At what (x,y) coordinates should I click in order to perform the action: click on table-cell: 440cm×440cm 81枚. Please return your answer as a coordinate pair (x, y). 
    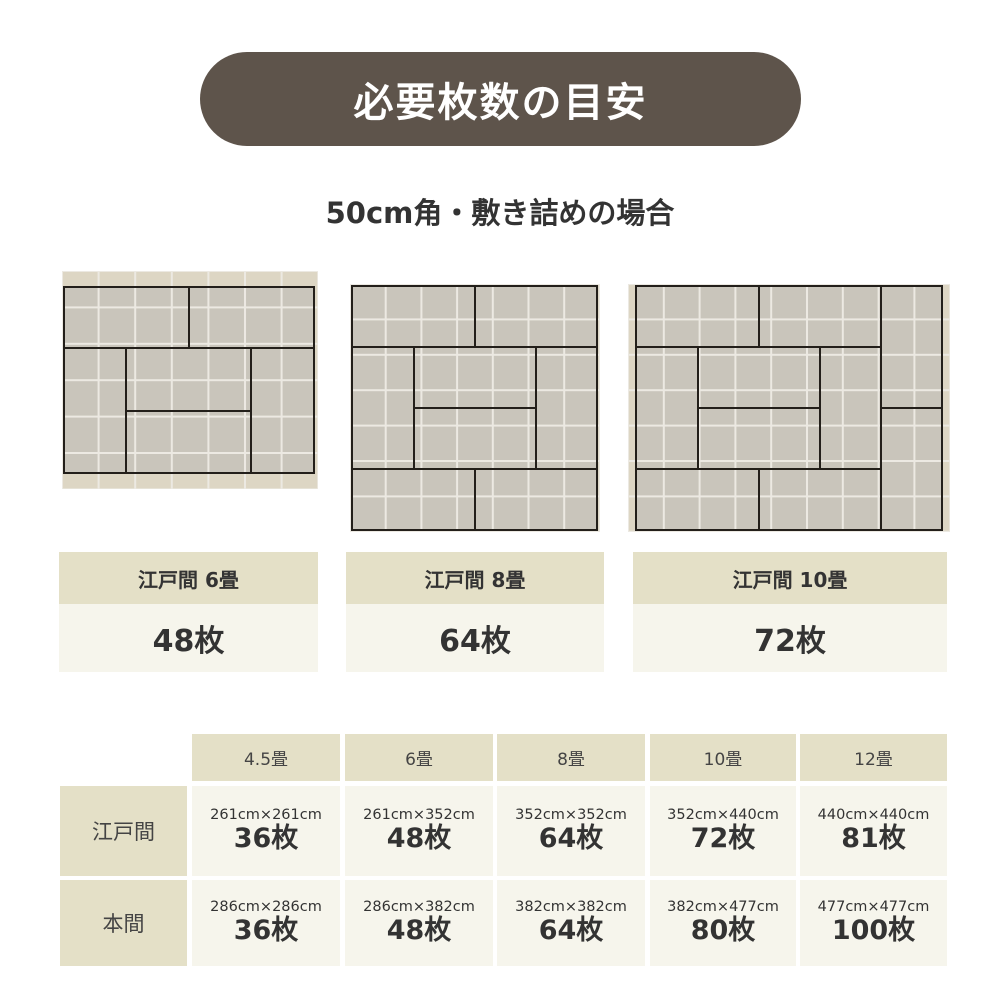
    Looking at the image, I should click on (873, 831).